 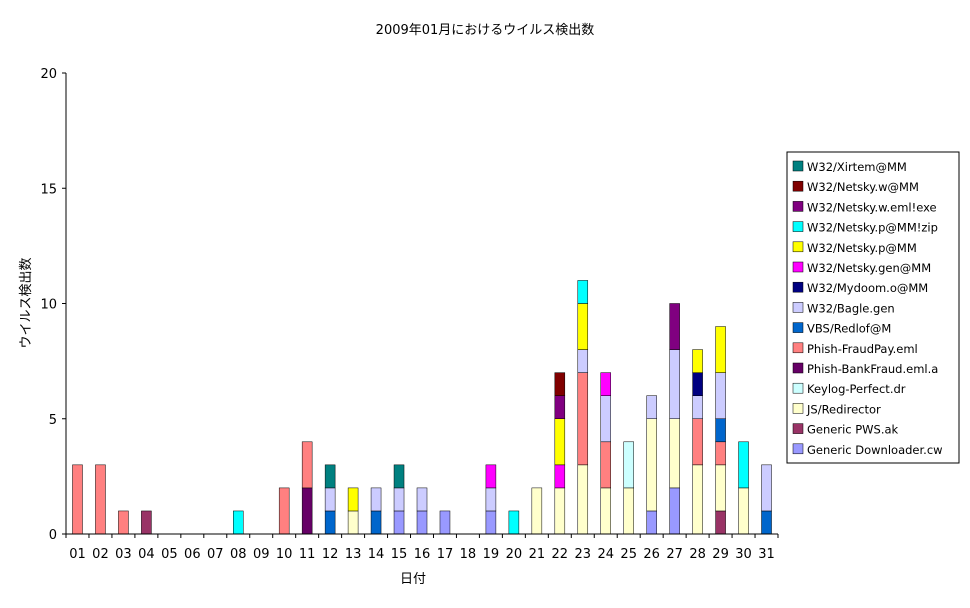 I want to click on y-tick-label: 0, so click(x=53, y=535).